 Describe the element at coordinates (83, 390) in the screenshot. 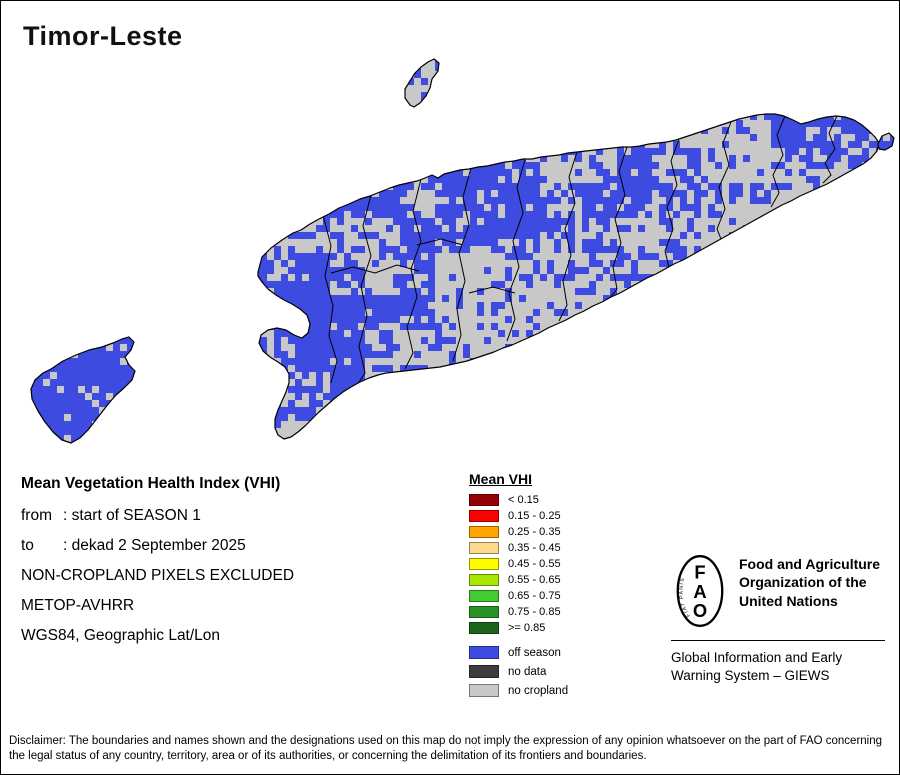

I see `coastline-oecusse` at that location.